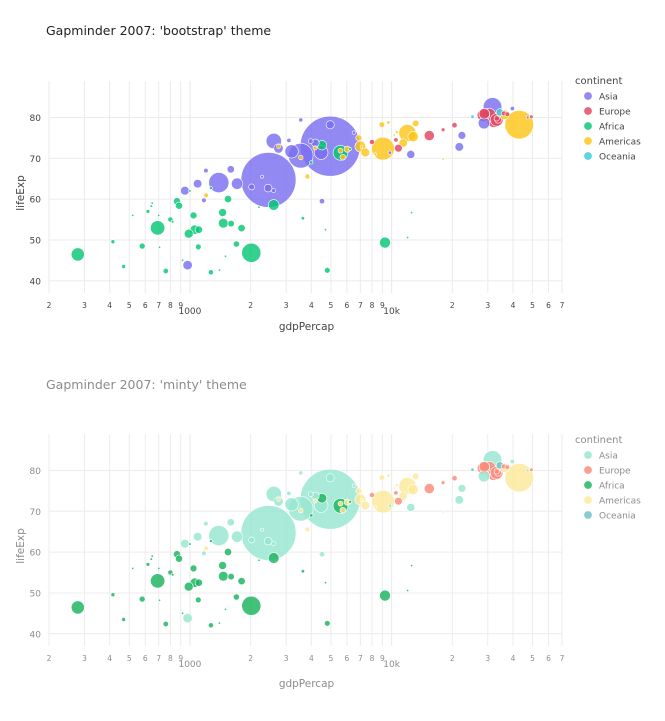 The height and width of the screenshot is (721, 665). Describe the element at coordinates (588, 141) in the screenshot. I see `legend-marker-americas` at that location.